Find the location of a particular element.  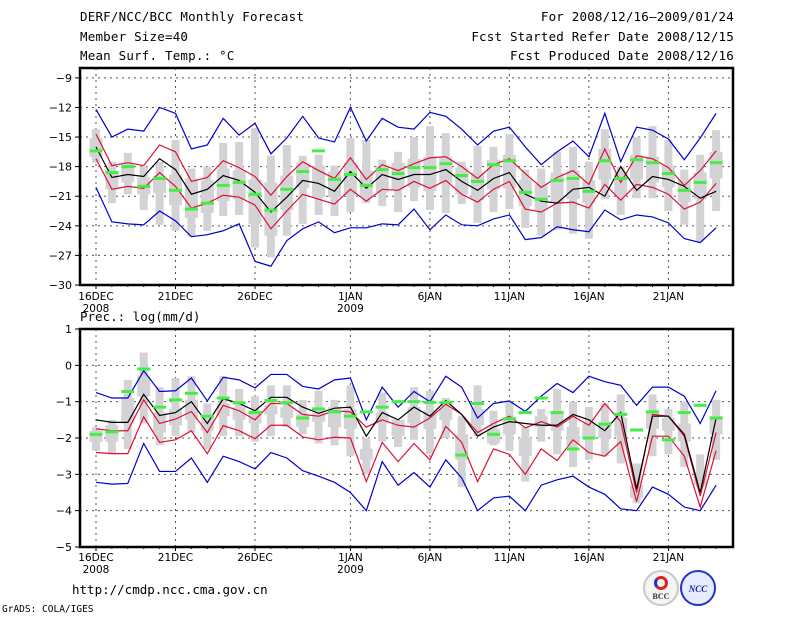

y-tick-label: −4 is located at coordinates (64, 511).